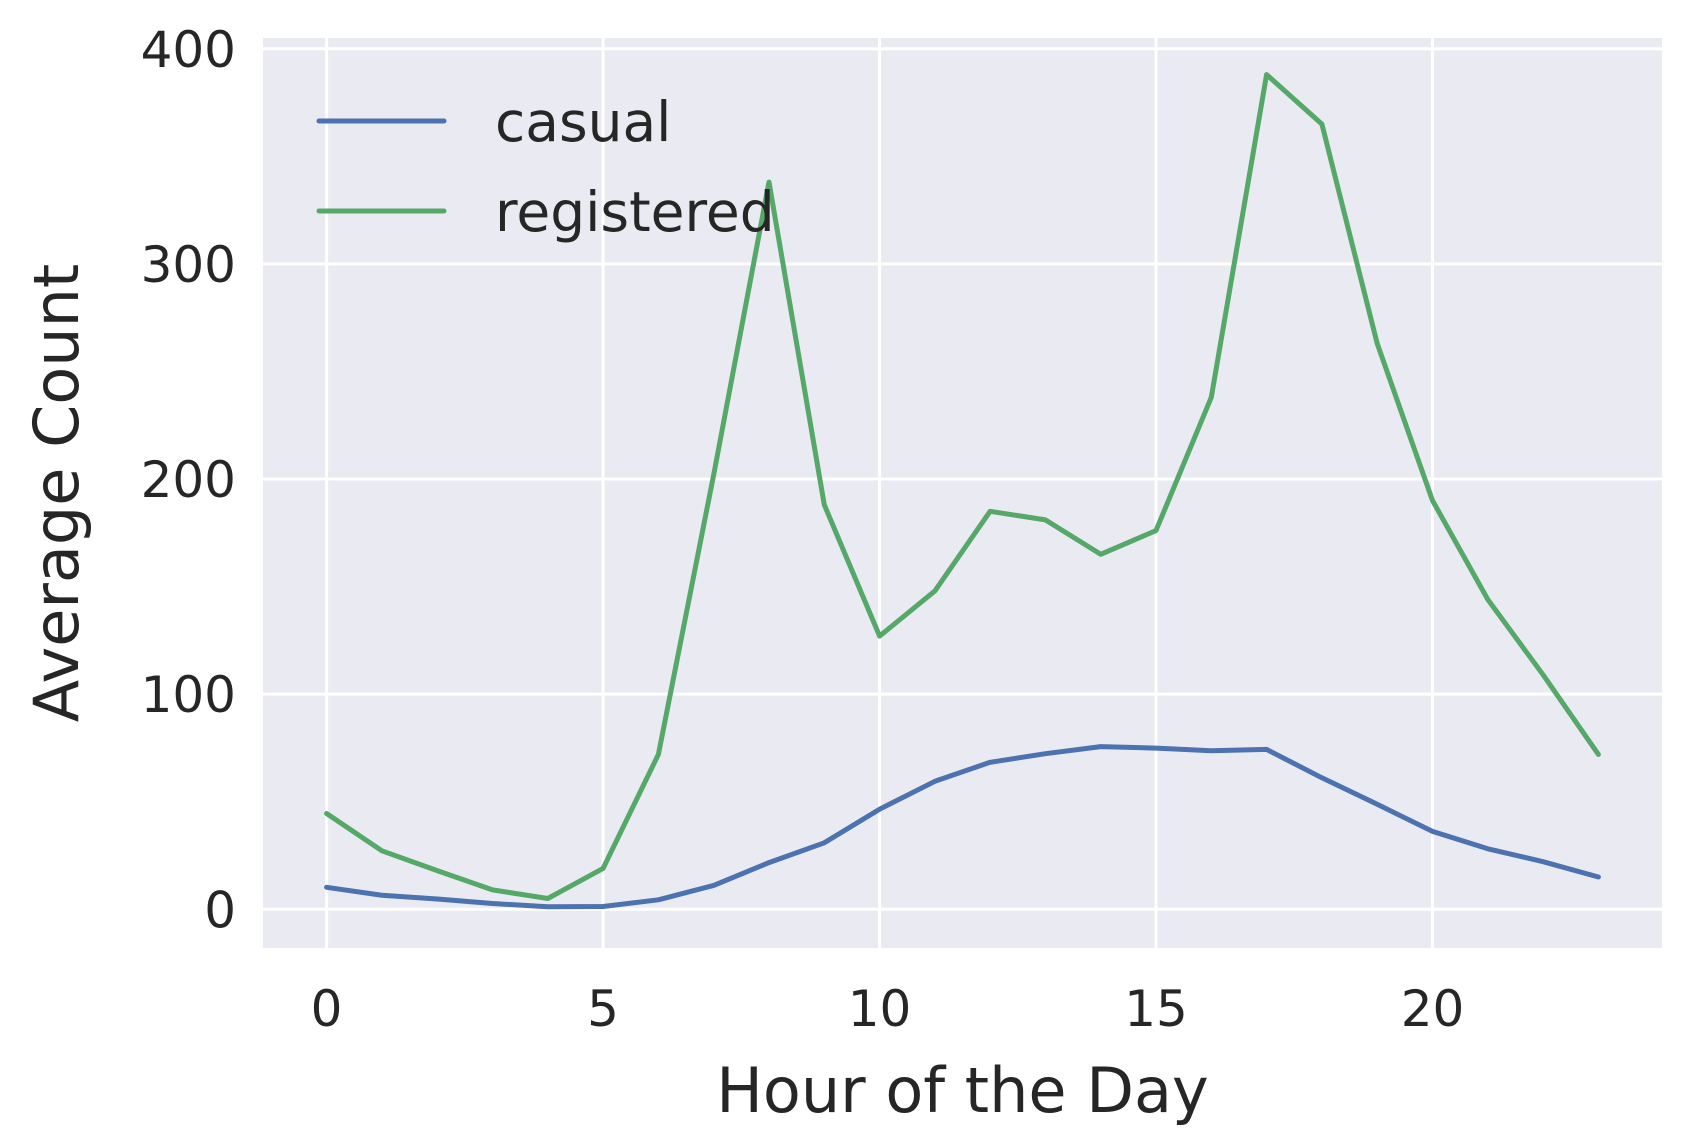  Describe the element at coordinates (188, 695) in the screenshot. I see `y-tick-label: 100` at that location.